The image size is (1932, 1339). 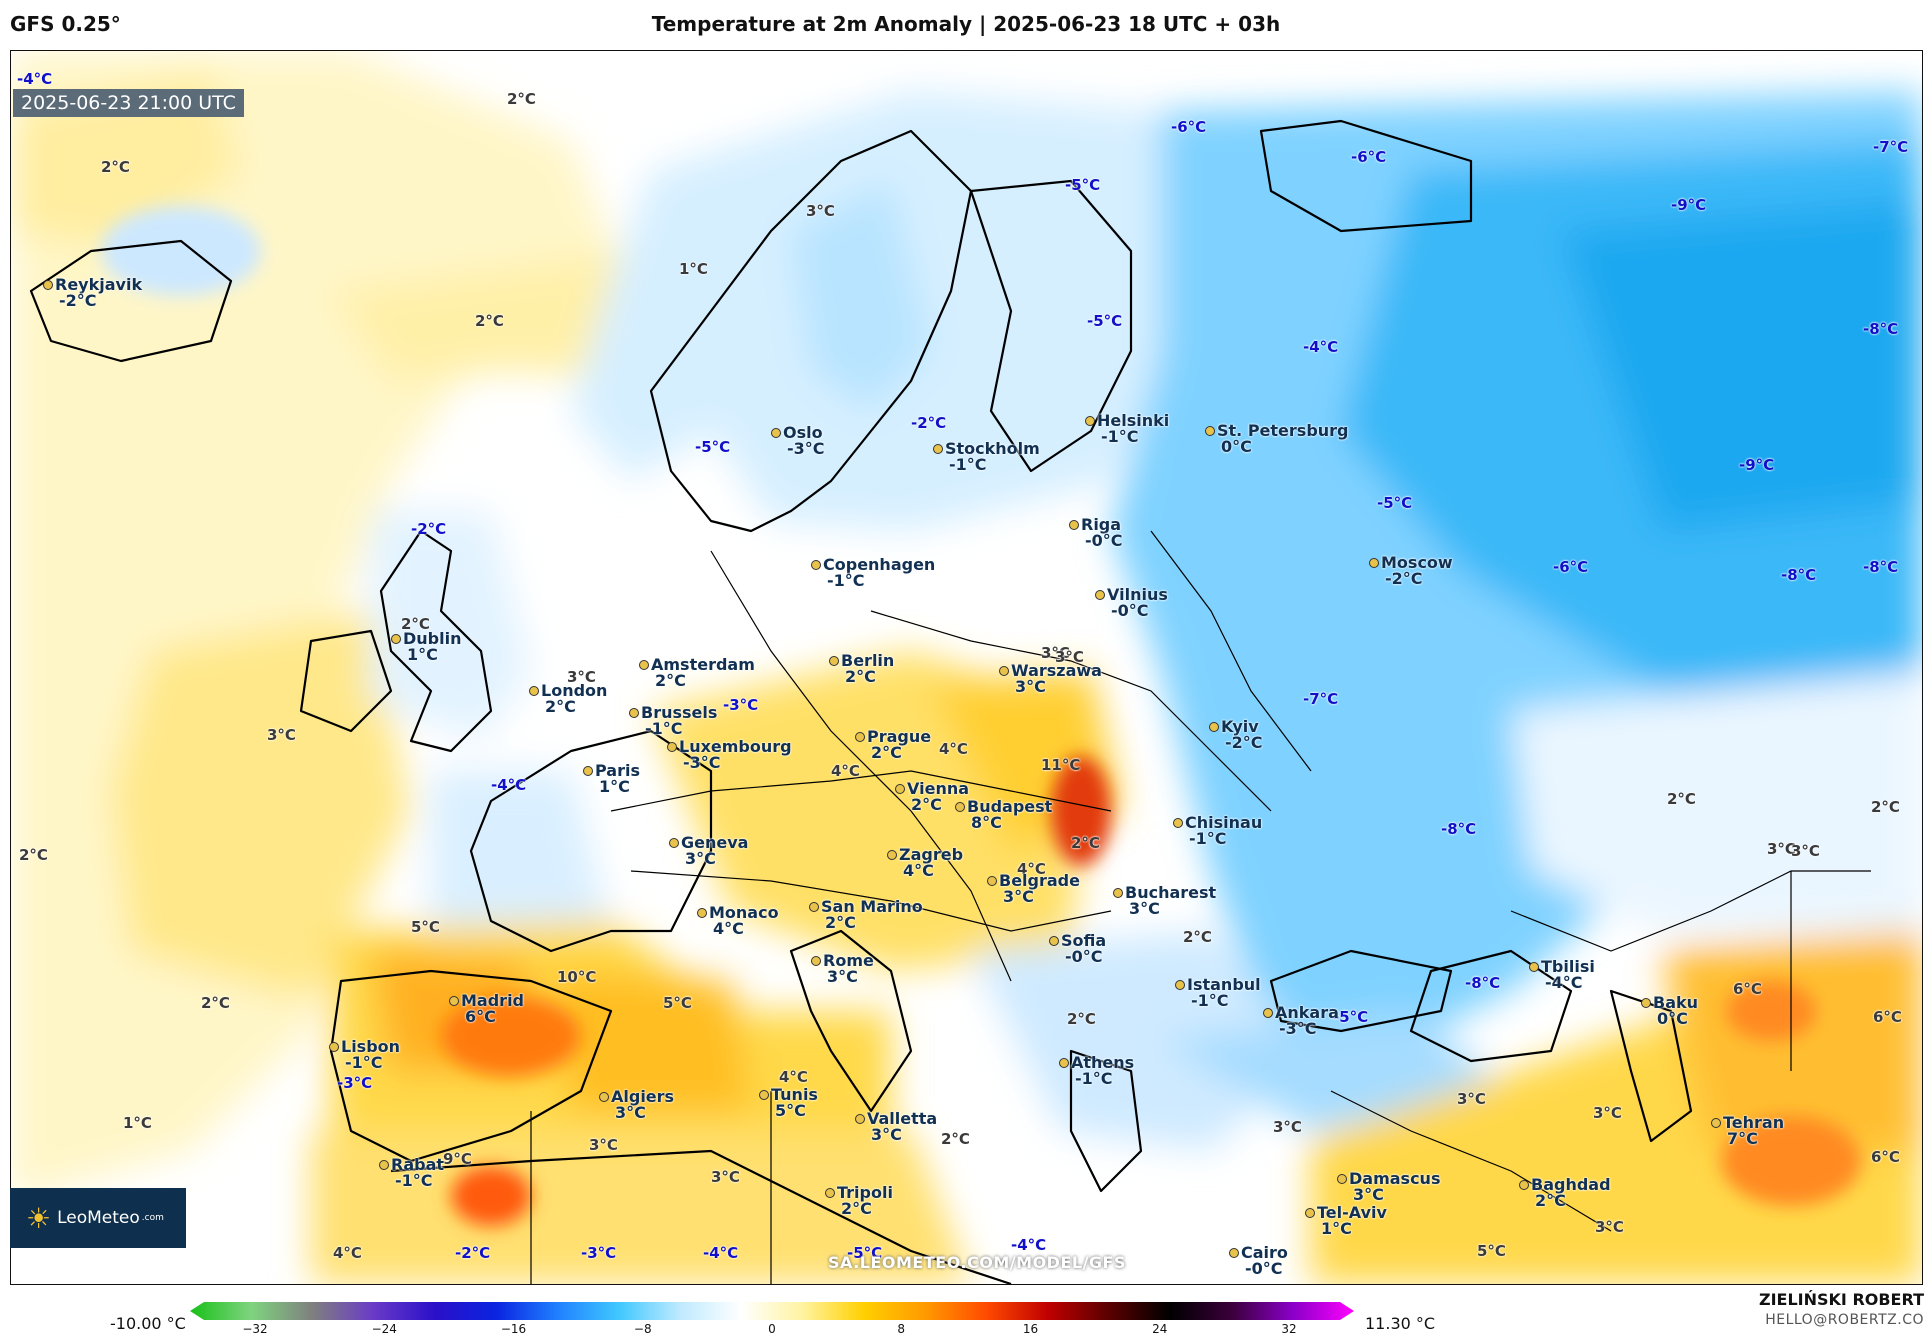 I want to click on colorbar-max-label: 11.30 °C, so click(x=1400, y=1323).